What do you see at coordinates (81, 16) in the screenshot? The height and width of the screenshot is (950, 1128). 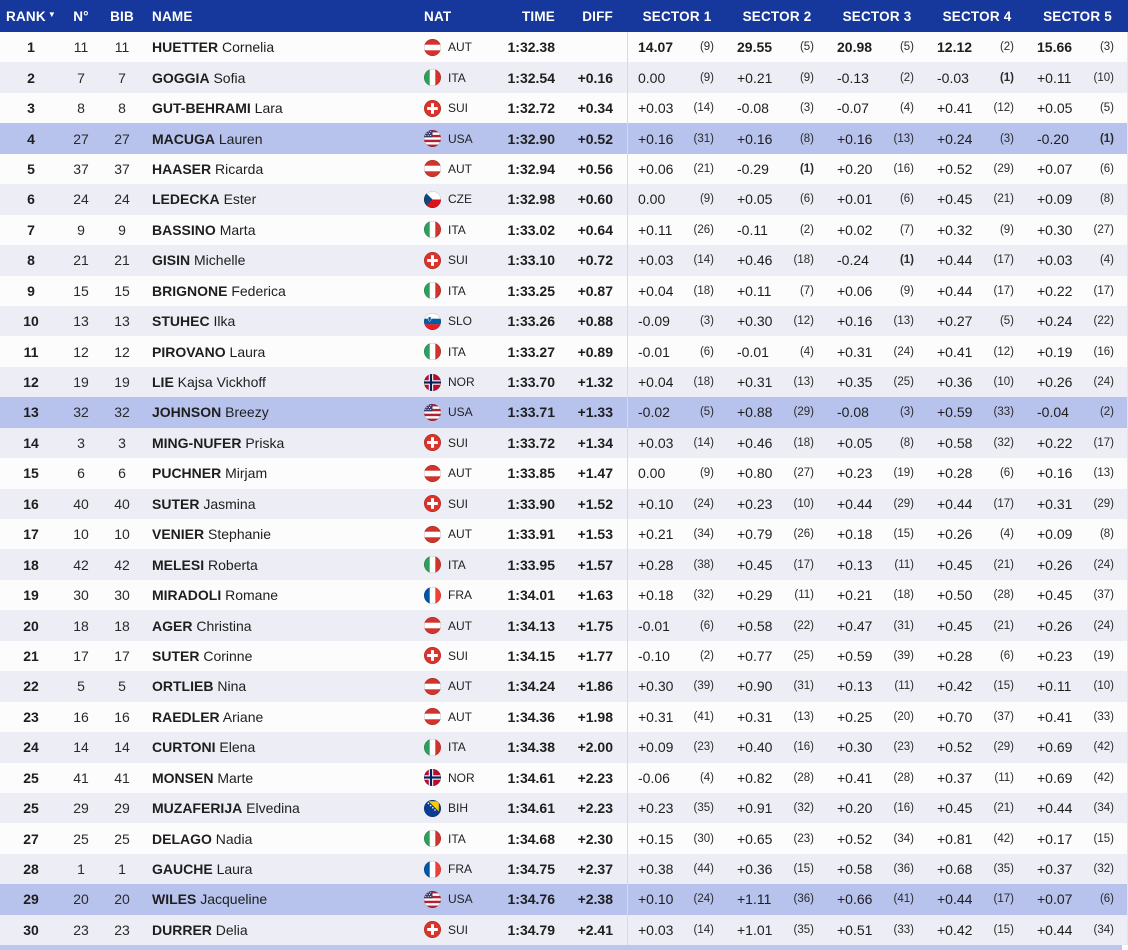 I see `column-header-number: N°` at bounding box center [81, 16].